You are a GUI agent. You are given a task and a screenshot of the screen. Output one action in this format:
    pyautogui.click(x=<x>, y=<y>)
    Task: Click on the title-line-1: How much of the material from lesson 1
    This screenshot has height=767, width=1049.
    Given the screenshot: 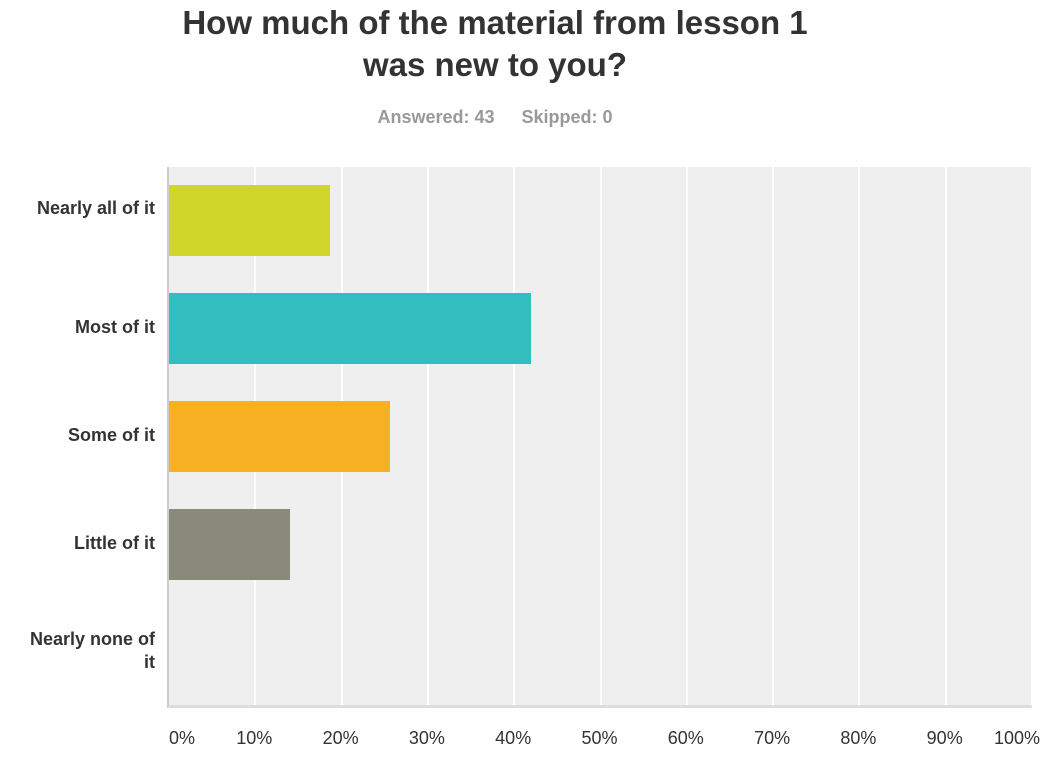 What is the action you would take?
    pyautogui.click(x=495, y=22)
    